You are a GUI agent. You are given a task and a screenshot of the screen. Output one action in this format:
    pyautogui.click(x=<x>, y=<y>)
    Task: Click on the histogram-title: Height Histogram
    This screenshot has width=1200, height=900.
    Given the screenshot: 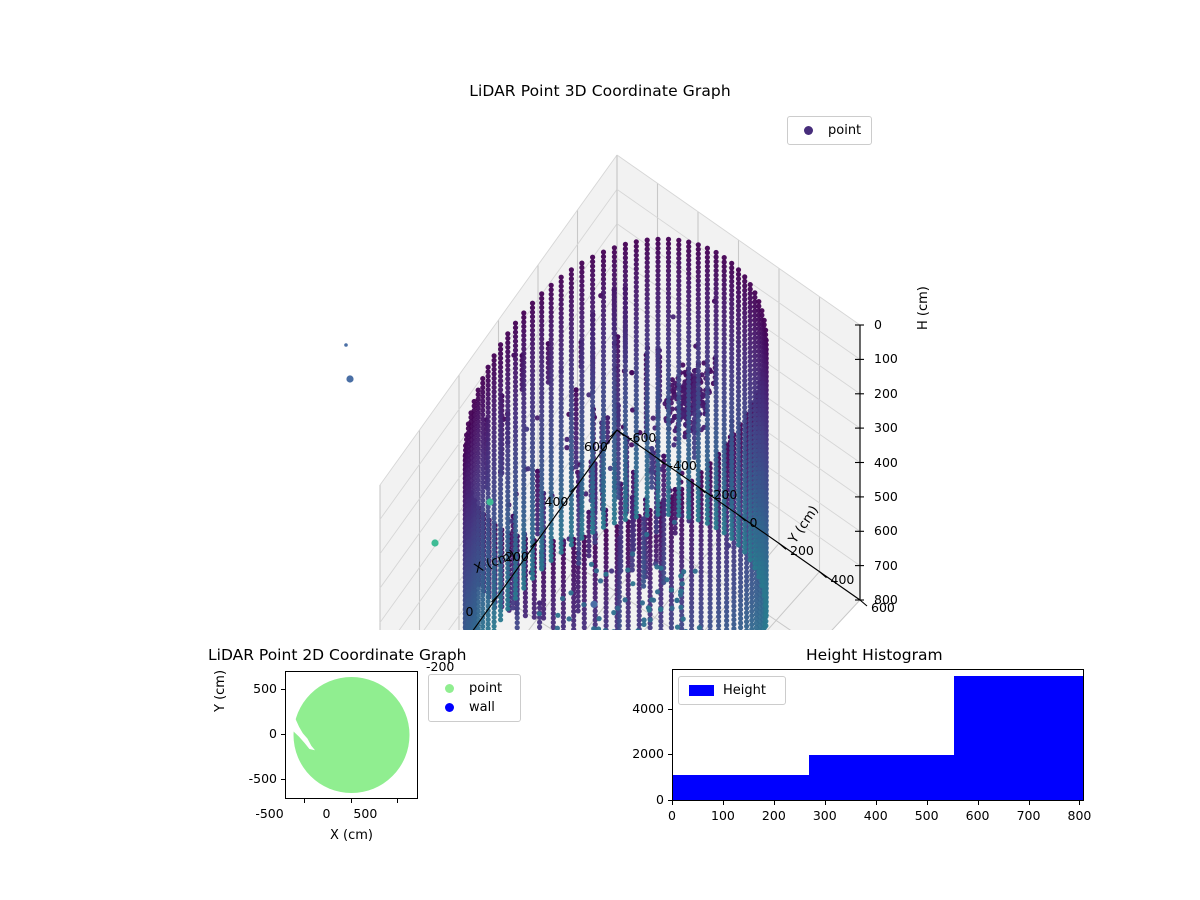 What is the action you would take?
    pyautogui.click(x=874, y=655)
    